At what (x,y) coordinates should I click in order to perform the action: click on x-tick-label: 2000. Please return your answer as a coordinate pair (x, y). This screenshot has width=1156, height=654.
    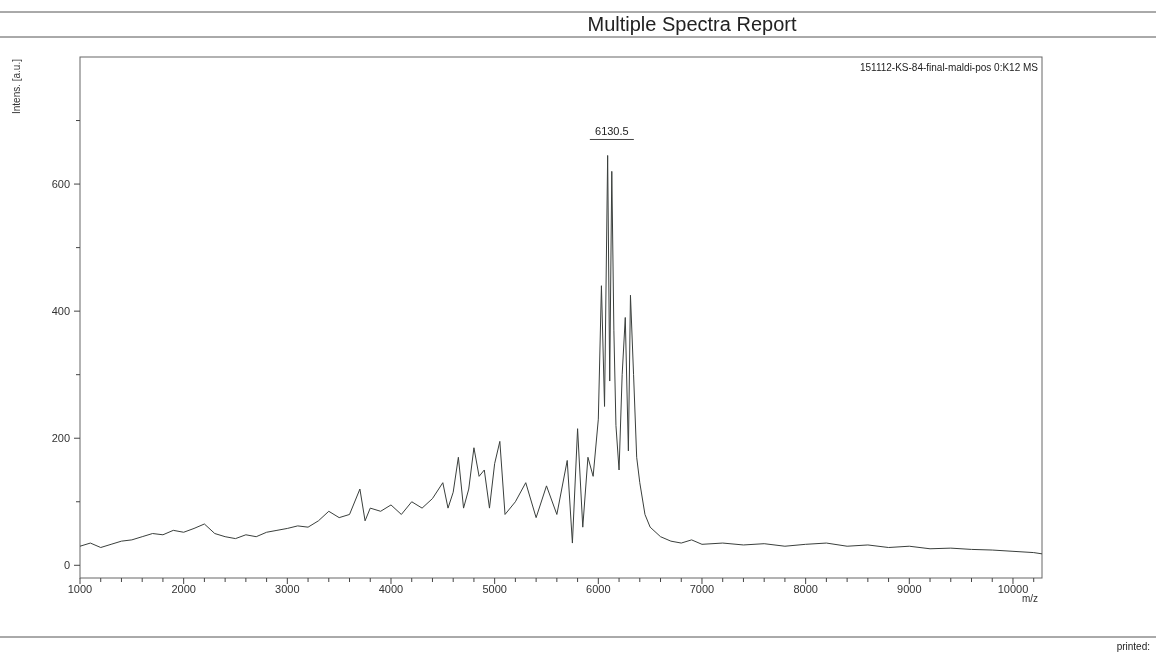
    Looking at the image, I should click on (183, 589).